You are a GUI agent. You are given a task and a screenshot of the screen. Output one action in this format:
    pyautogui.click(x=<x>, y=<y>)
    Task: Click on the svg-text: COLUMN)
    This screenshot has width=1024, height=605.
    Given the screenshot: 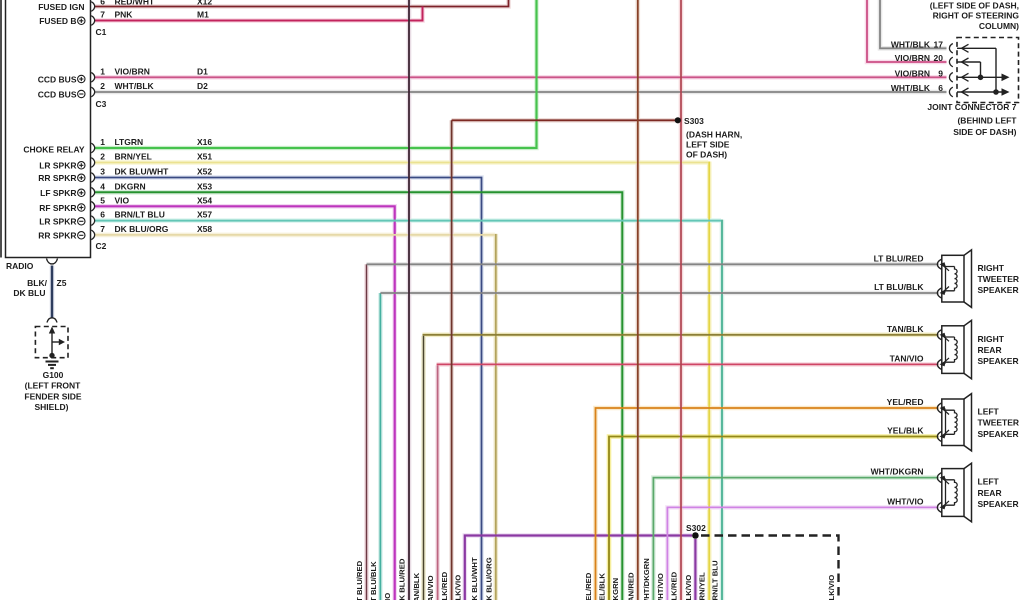 What is the action you would take?
    pyautogui.click(x=999, y=26)
    